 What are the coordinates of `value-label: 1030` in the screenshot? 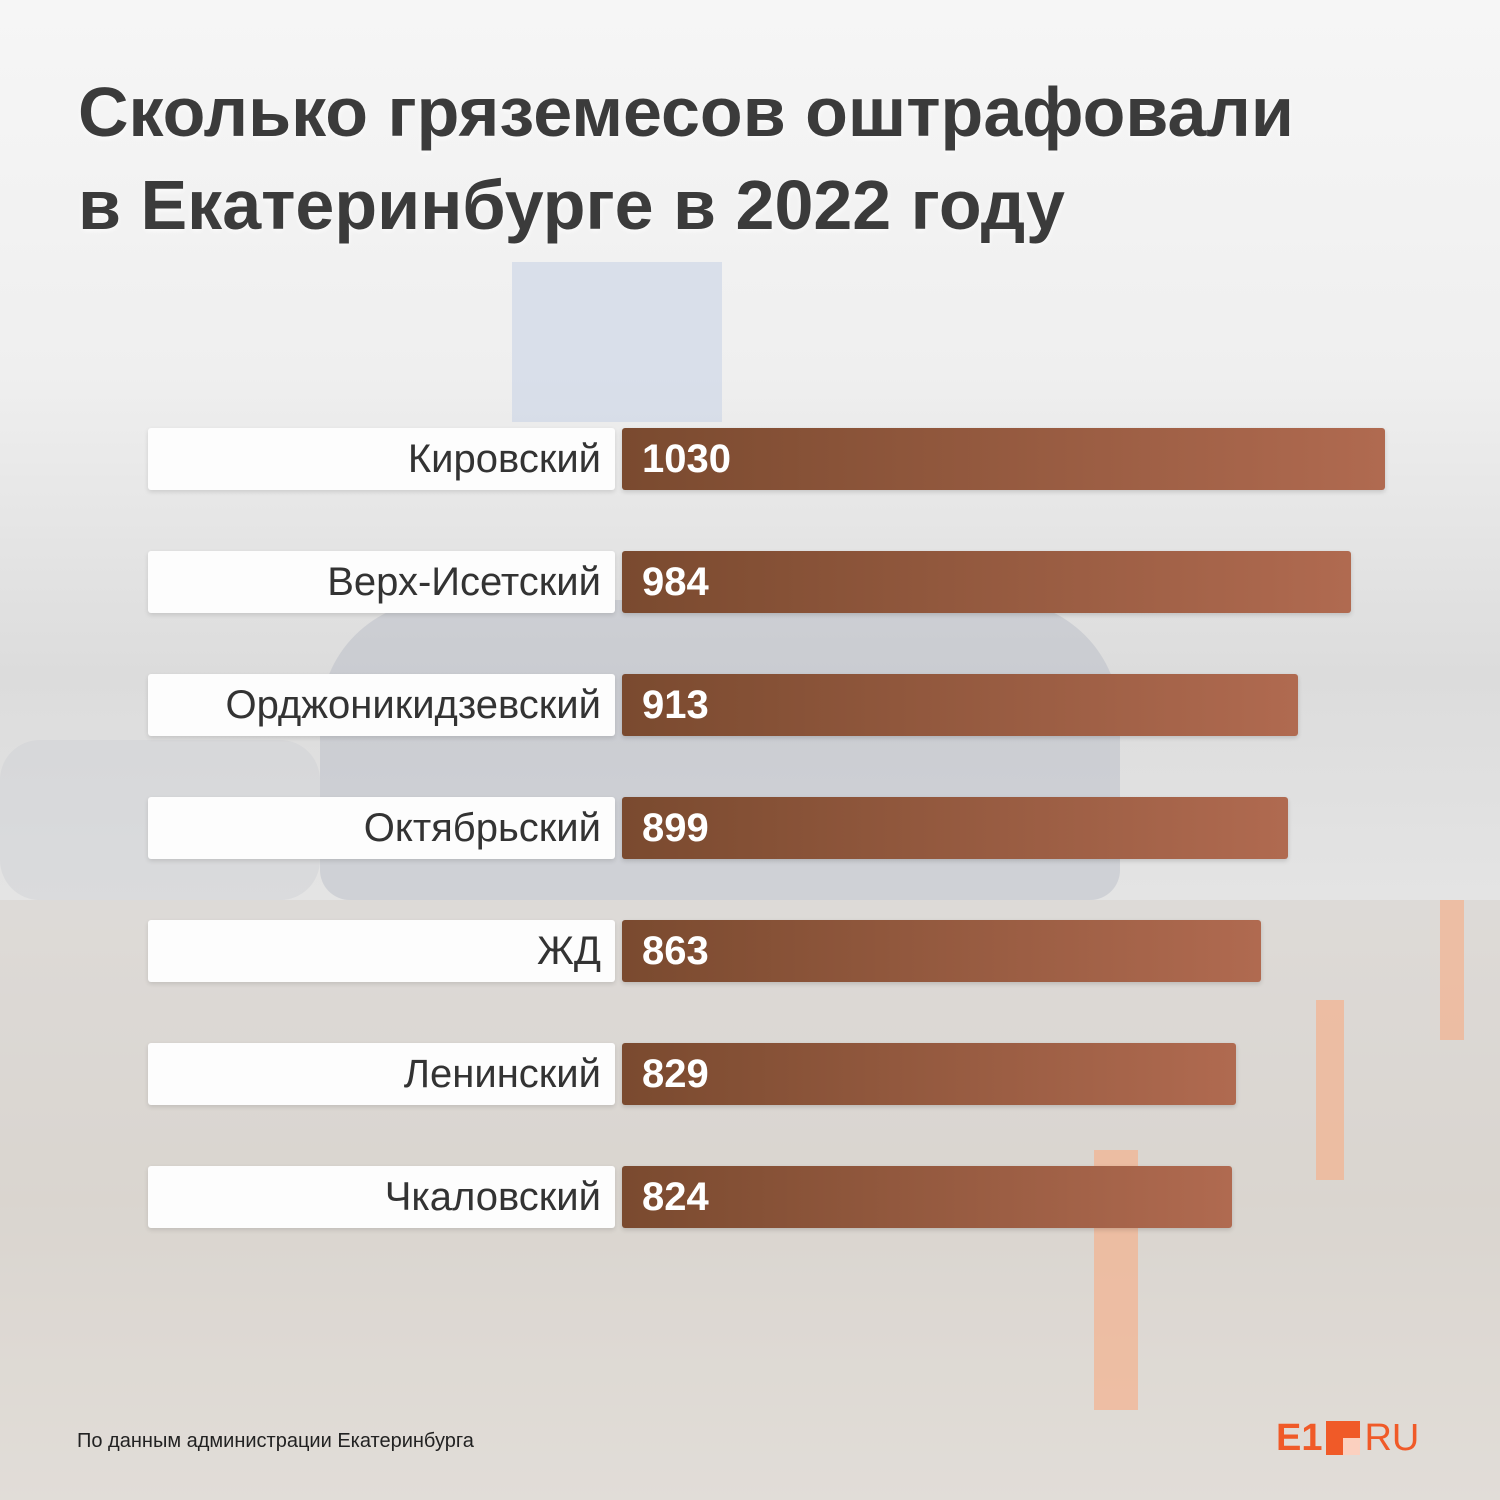 It's located at (686, 459).